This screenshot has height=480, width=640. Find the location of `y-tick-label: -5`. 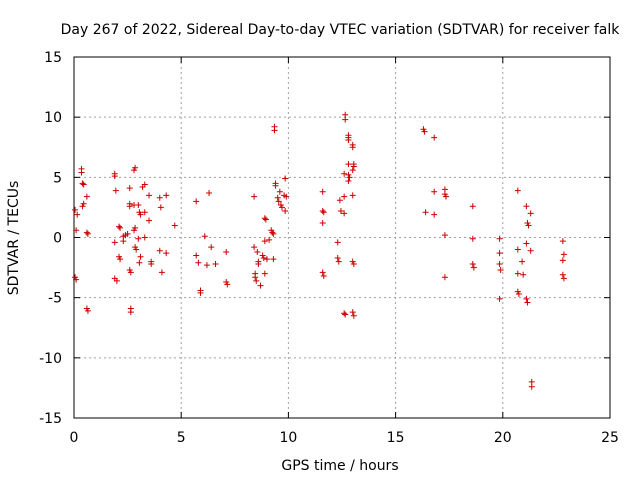

y-tick-label: -5 is located at coordinates (55, 299).